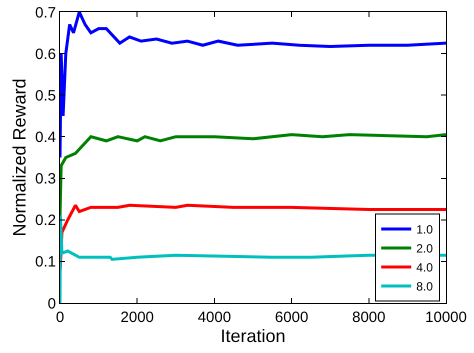 The height and width of the screenshot is (353, 474). Describe the element at coordinates (45, 179) in the screenshot. I see `y-tick-label: 0.3` at that location.